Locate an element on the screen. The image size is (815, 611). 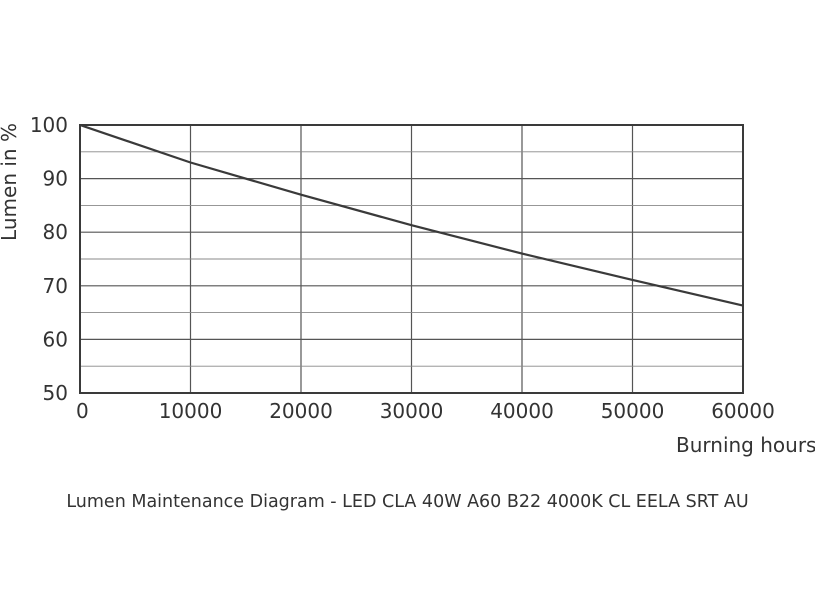
y-tick-label: 70 is located at coordinates (55, 286).